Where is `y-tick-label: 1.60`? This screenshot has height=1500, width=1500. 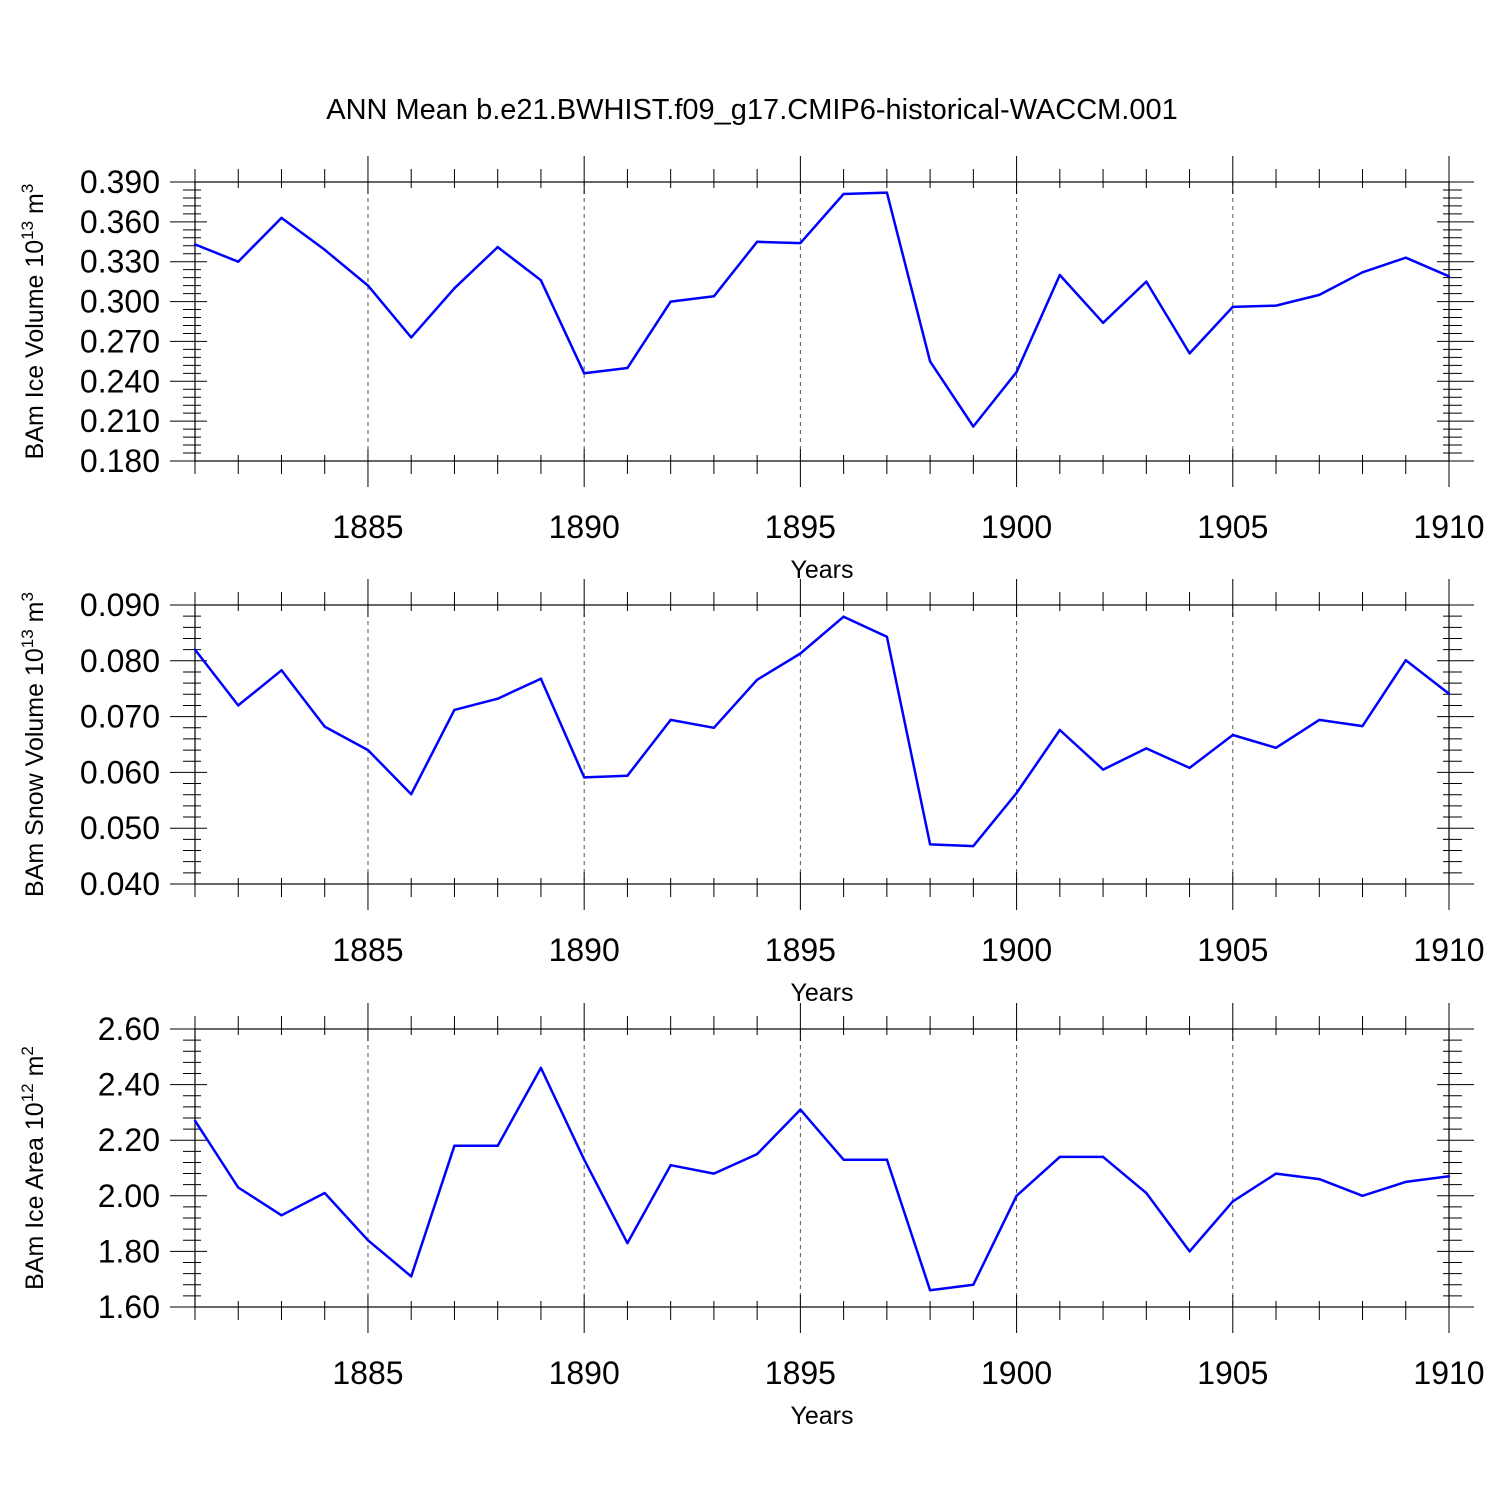
y-tick-label: 1.60 is located at coordinates (129, 1307).